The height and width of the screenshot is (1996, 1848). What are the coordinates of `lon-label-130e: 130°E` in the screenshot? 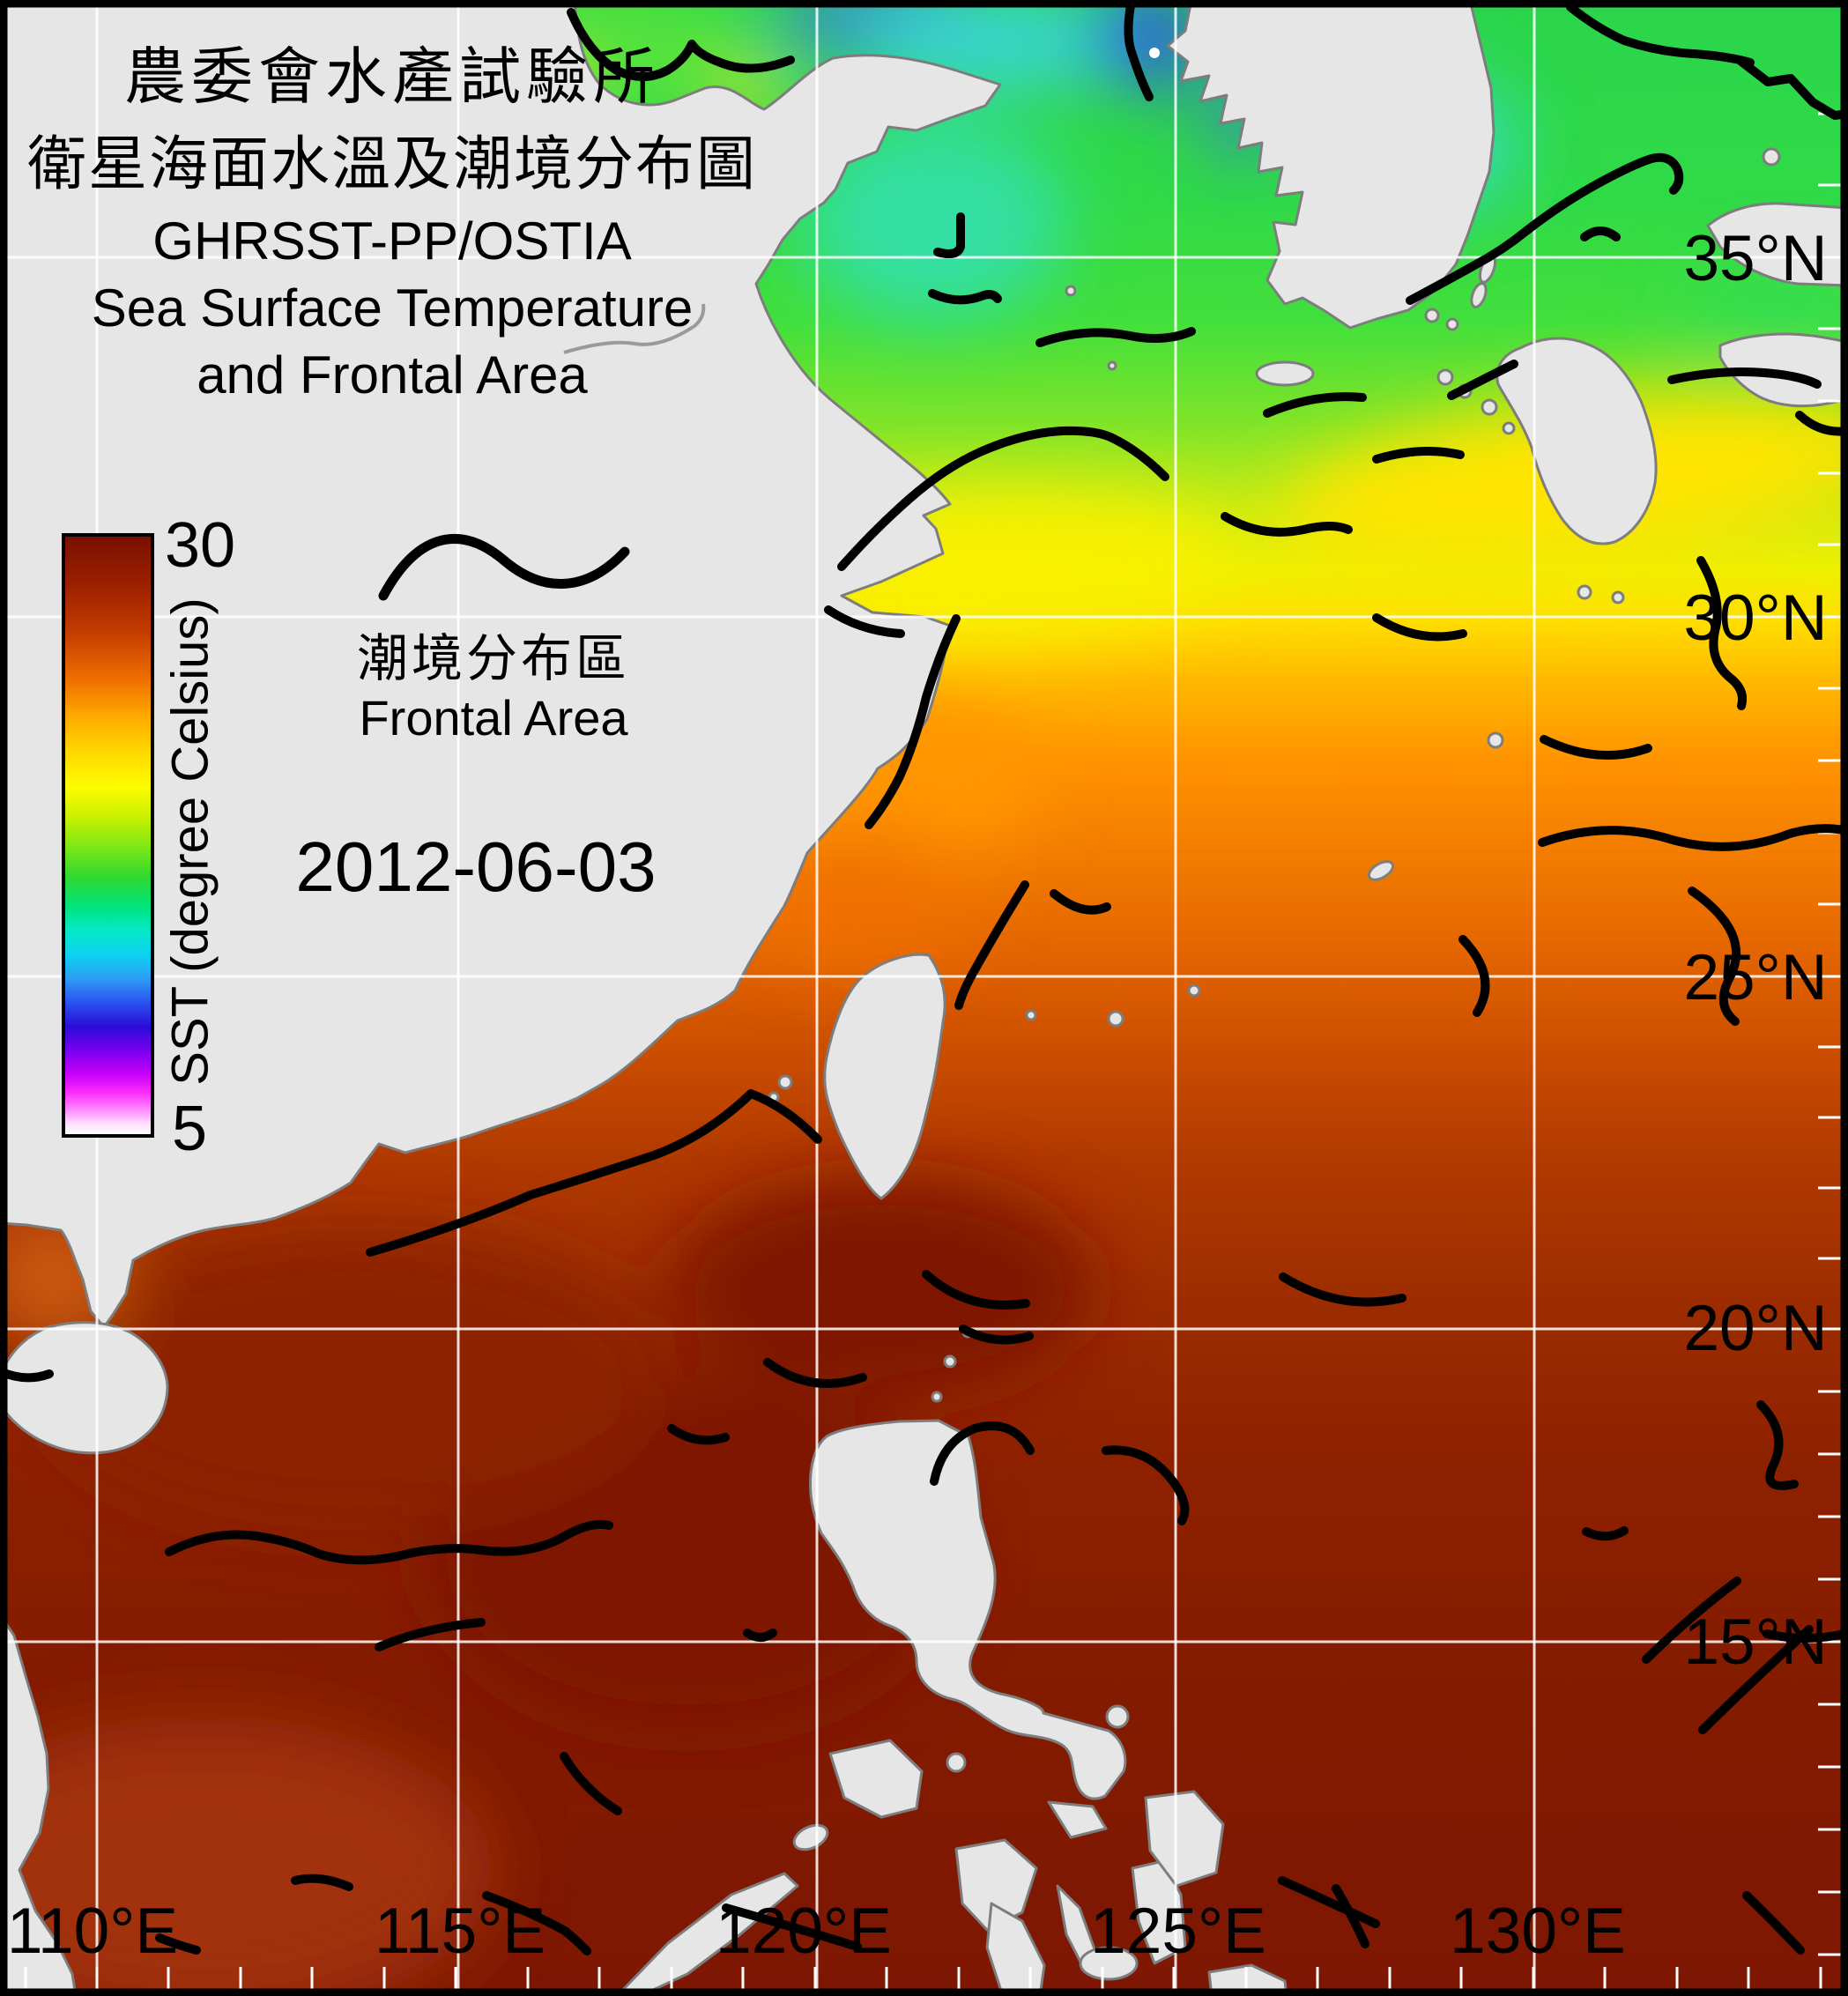 It's located at (1538, 1931).